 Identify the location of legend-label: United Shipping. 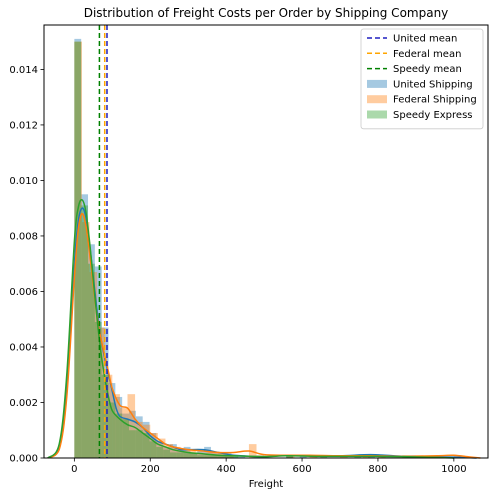
(433, 84).